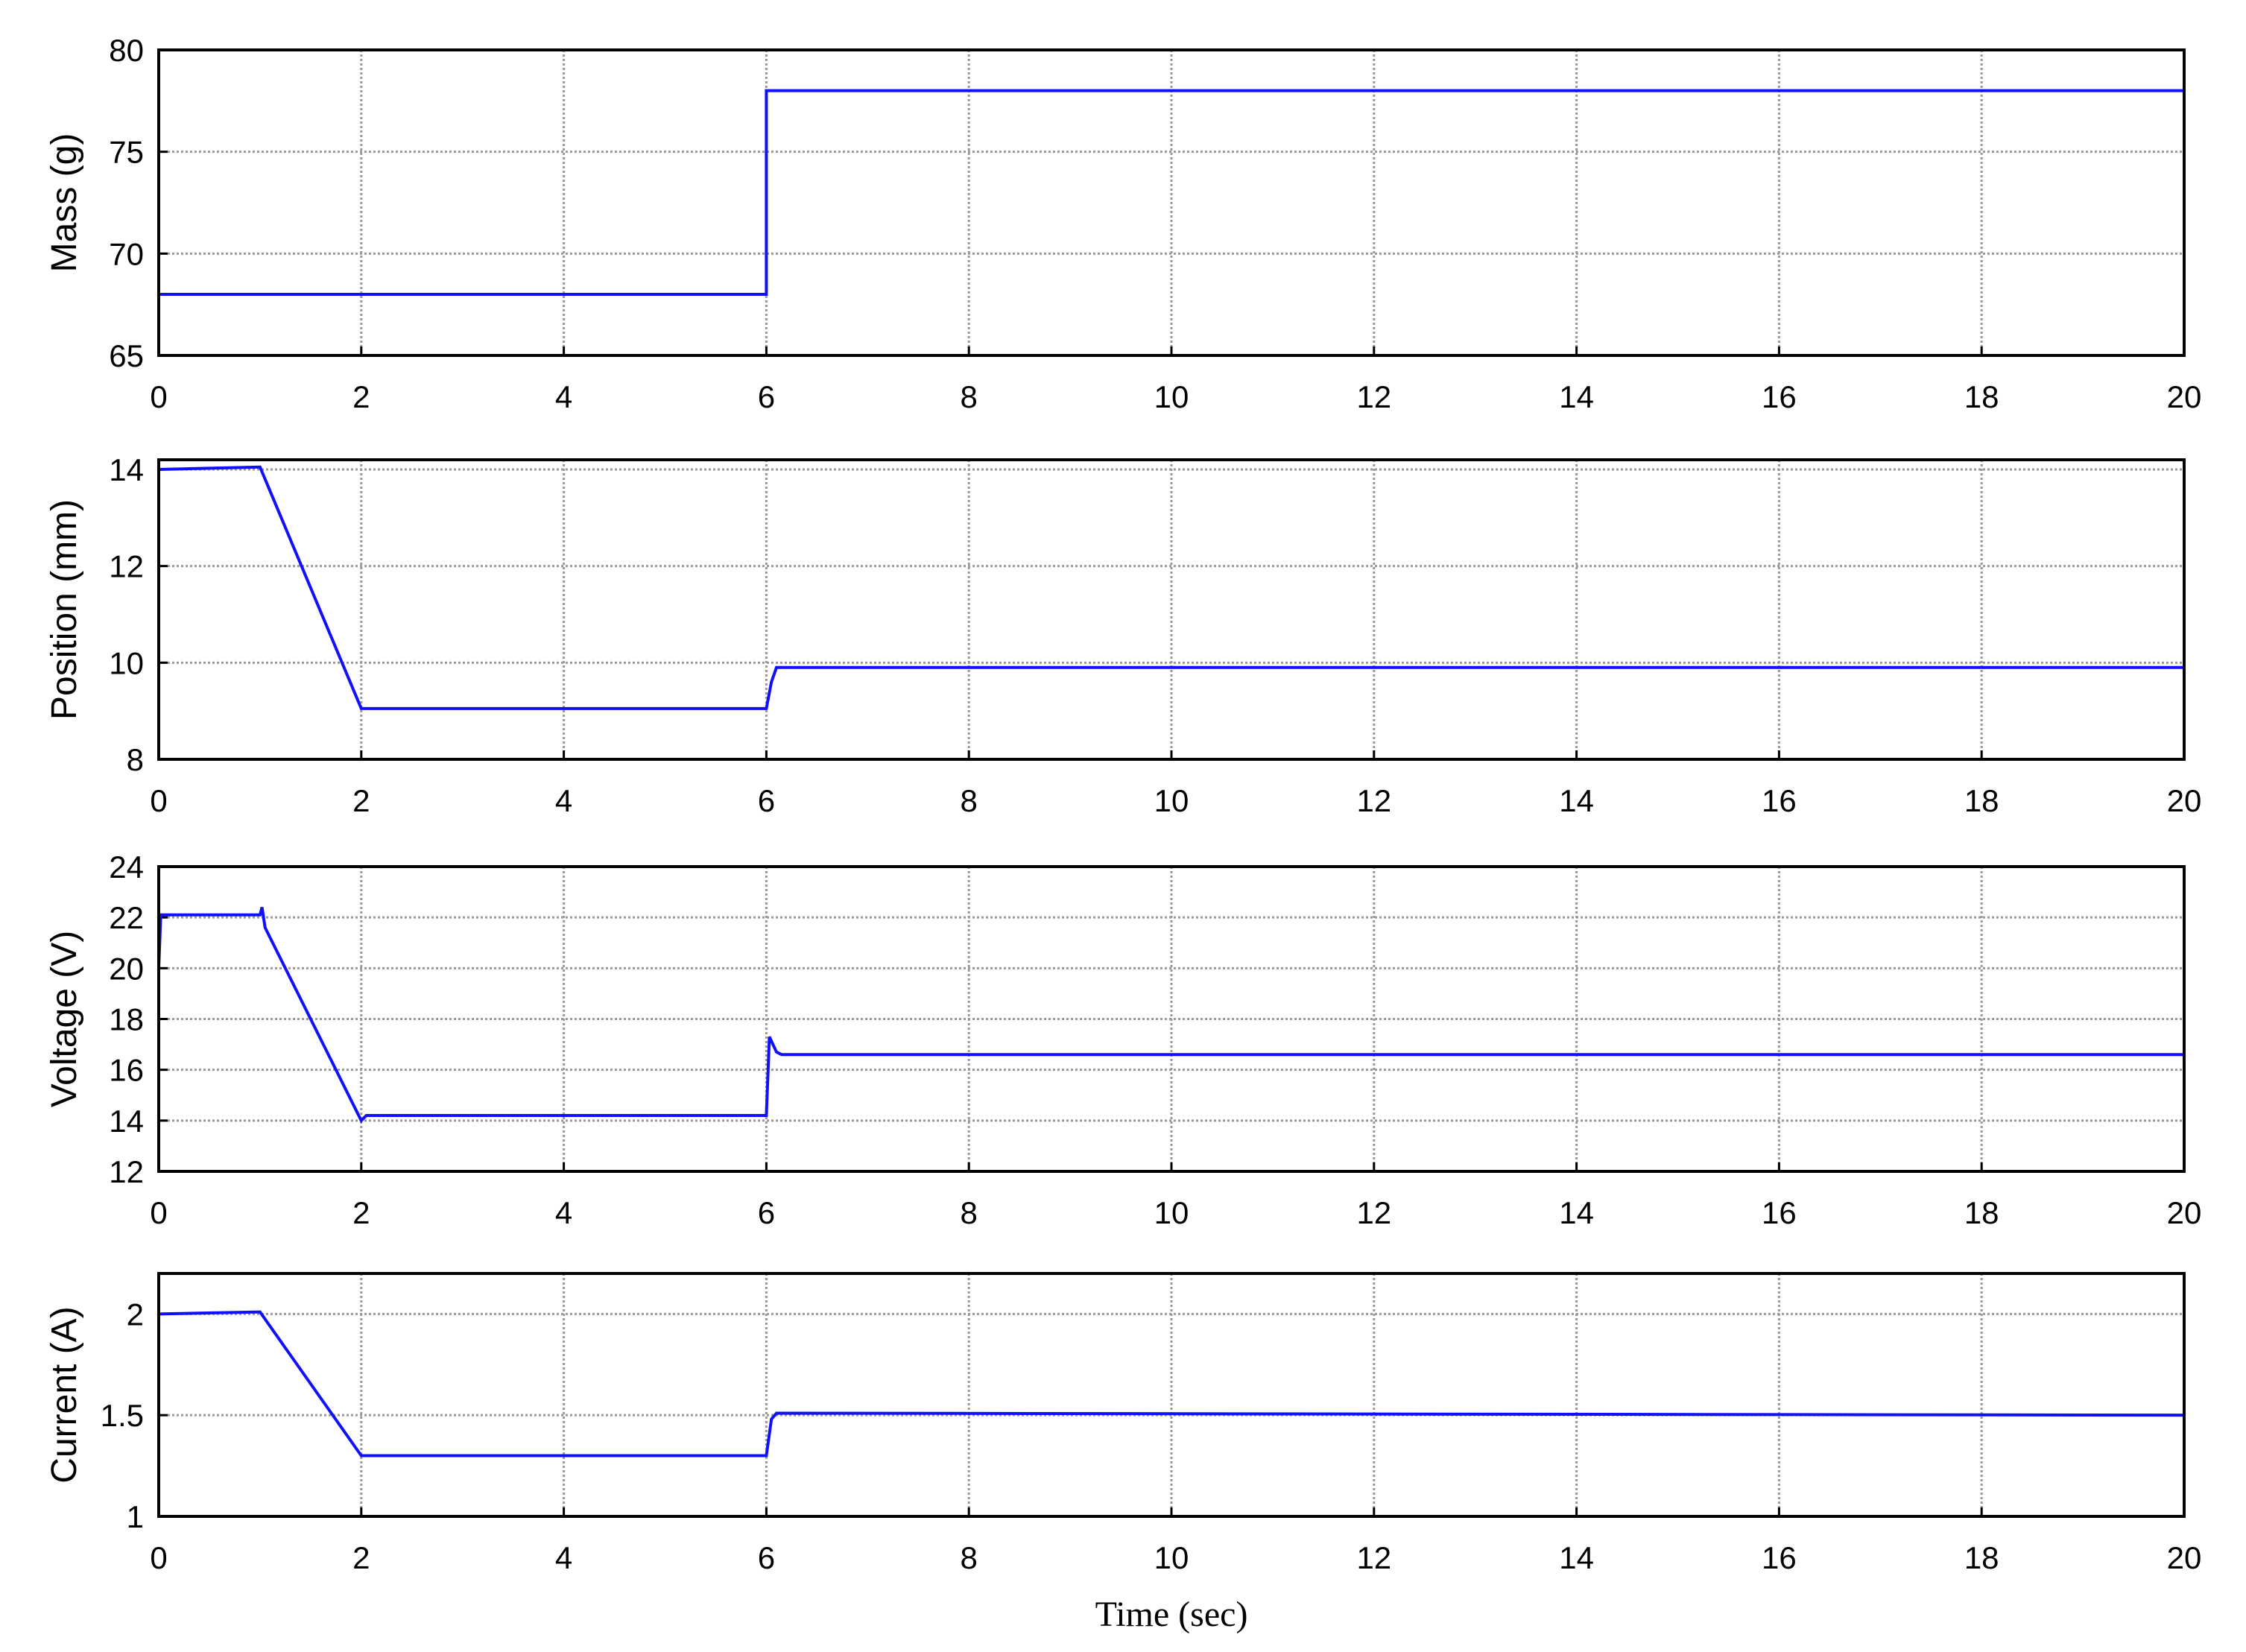 The height and width of the screenshot is (1652, 2246). What do you see at coordinates (126, 968) in the screenshot?
I see `y-tick-label: 20` at bounding box center [126, 968].